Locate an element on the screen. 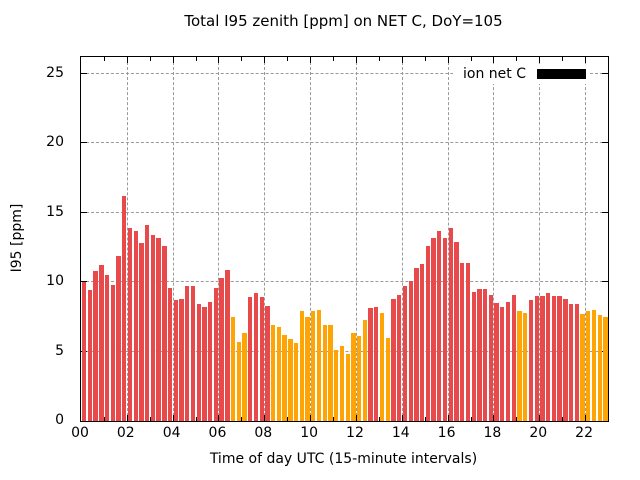 This screenshot has height=480, width=640. x-tick-label: 08 is located at coordinates (263, 433).